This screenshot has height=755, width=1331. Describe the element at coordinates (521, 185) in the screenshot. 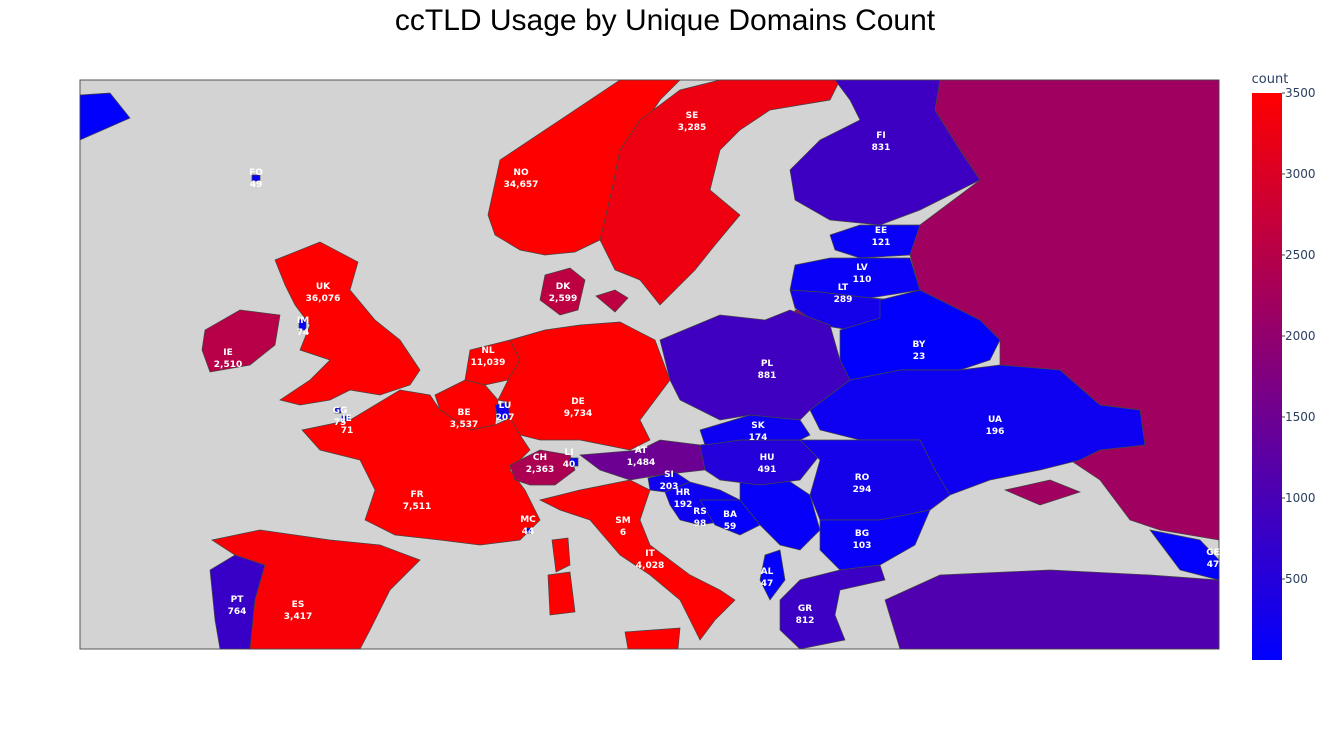

I see `value-label: 34,657` at that location.